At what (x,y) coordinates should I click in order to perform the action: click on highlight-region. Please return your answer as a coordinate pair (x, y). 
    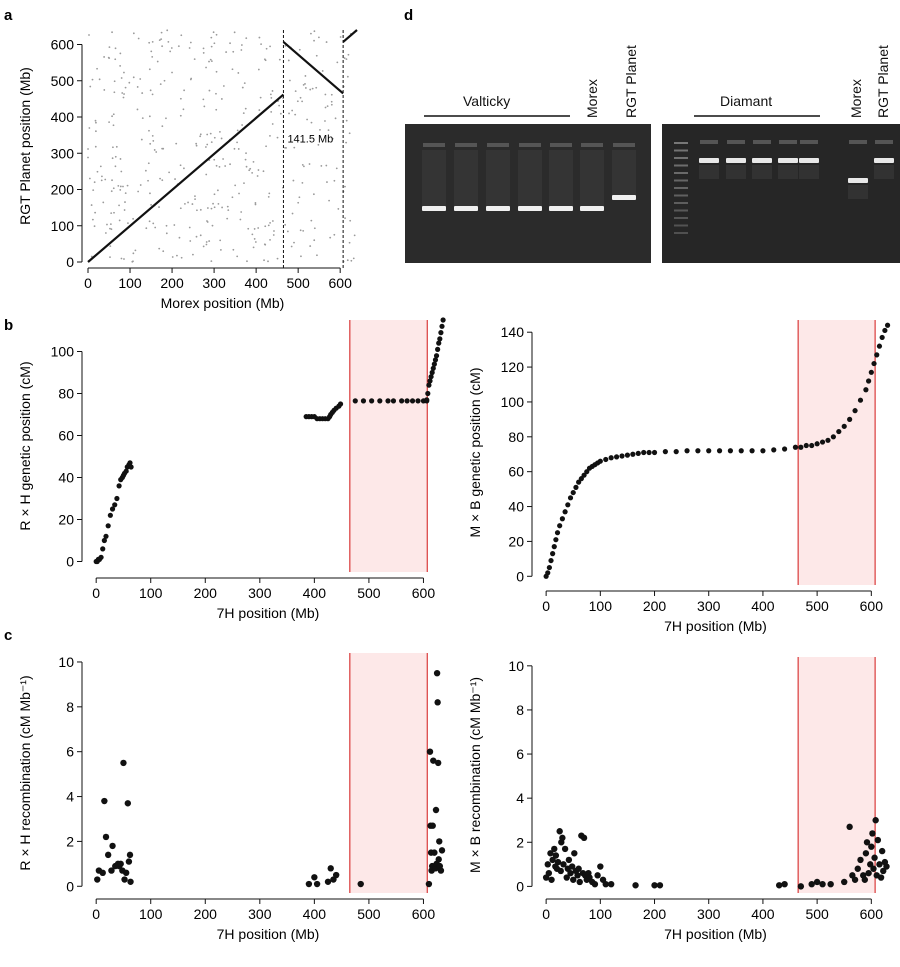
    Looking at the image, I should click on (837, 775).